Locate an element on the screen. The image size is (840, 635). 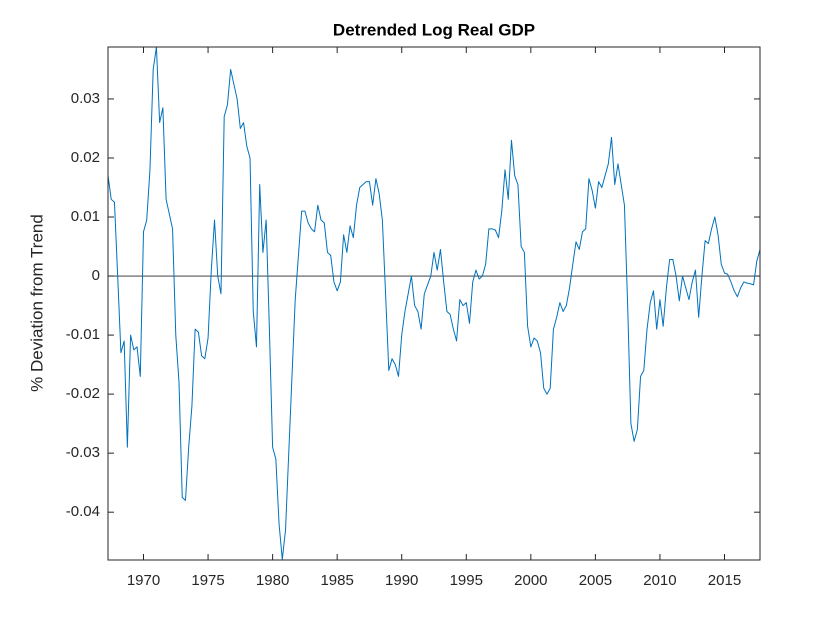
y-tick-label: -0.01 is located at coordinates (83, 334).